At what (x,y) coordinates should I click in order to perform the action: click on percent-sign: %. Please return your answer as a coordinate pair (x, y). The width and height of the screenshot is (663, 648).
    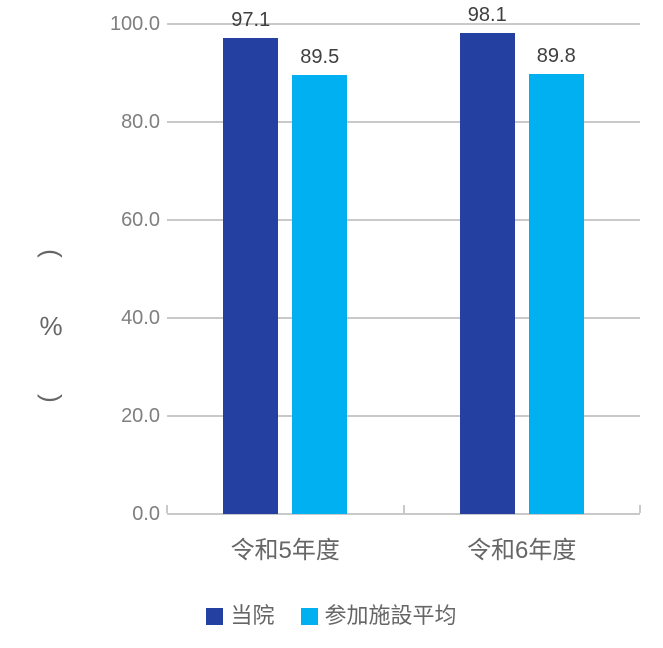
    Looking at the image, I should click on (51, 325).